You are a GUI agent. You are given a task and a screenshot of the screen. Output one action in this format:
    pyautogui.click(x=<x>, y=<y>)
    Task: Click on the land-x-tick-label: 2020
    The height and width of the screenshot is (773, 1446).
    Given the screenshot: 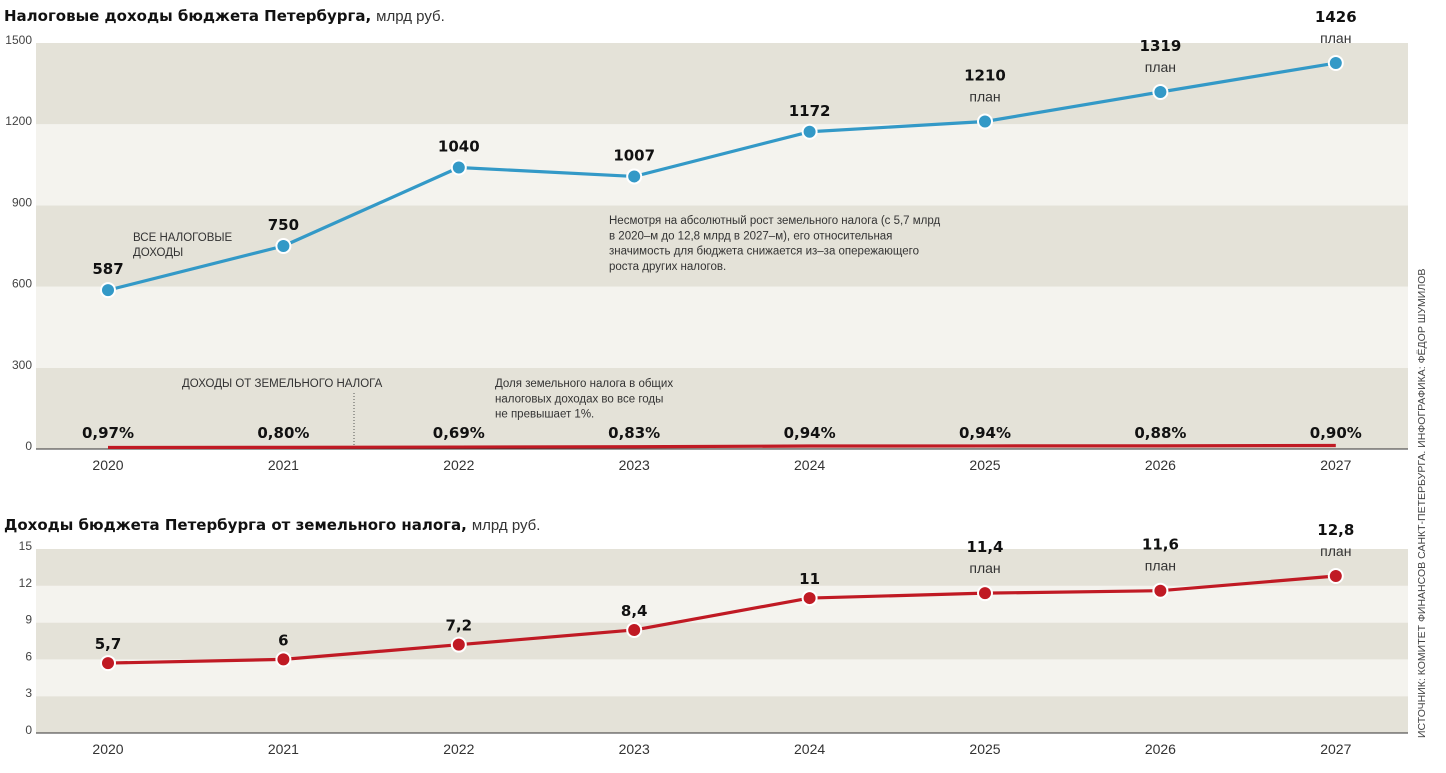 What is the action you would take?
    pyautogui.click(x=107, y=749)
    